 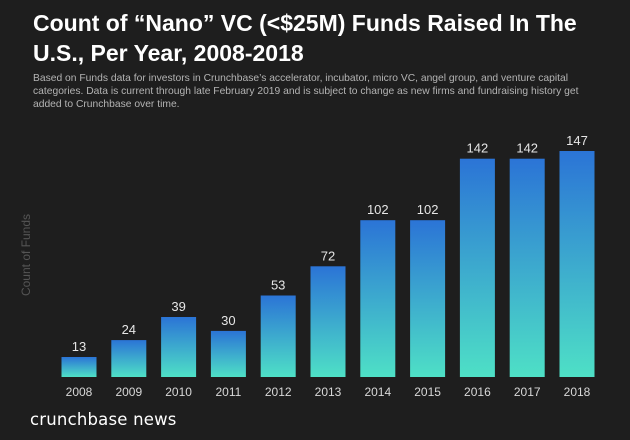 What do you see at coordinates (228, 320) in the screenshot?
I see `data-label-2011: 30` at bounding box center [228, 320].